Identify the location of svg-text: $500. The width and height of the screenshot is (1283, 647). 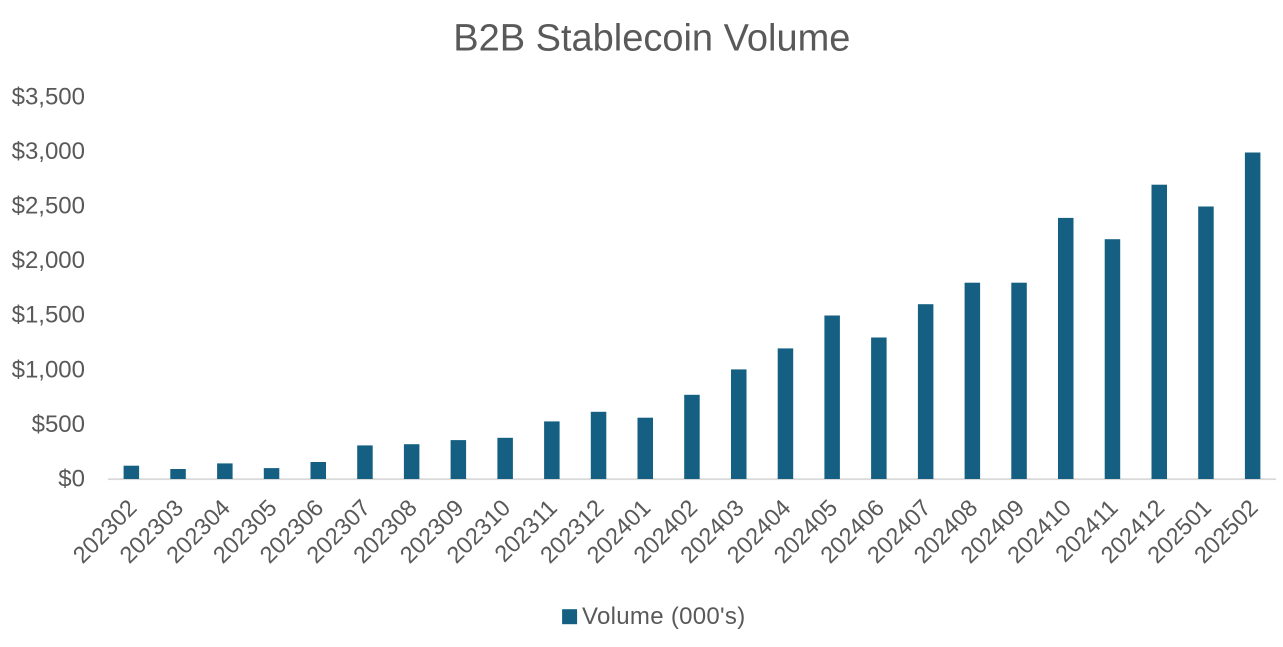
(58, 424).